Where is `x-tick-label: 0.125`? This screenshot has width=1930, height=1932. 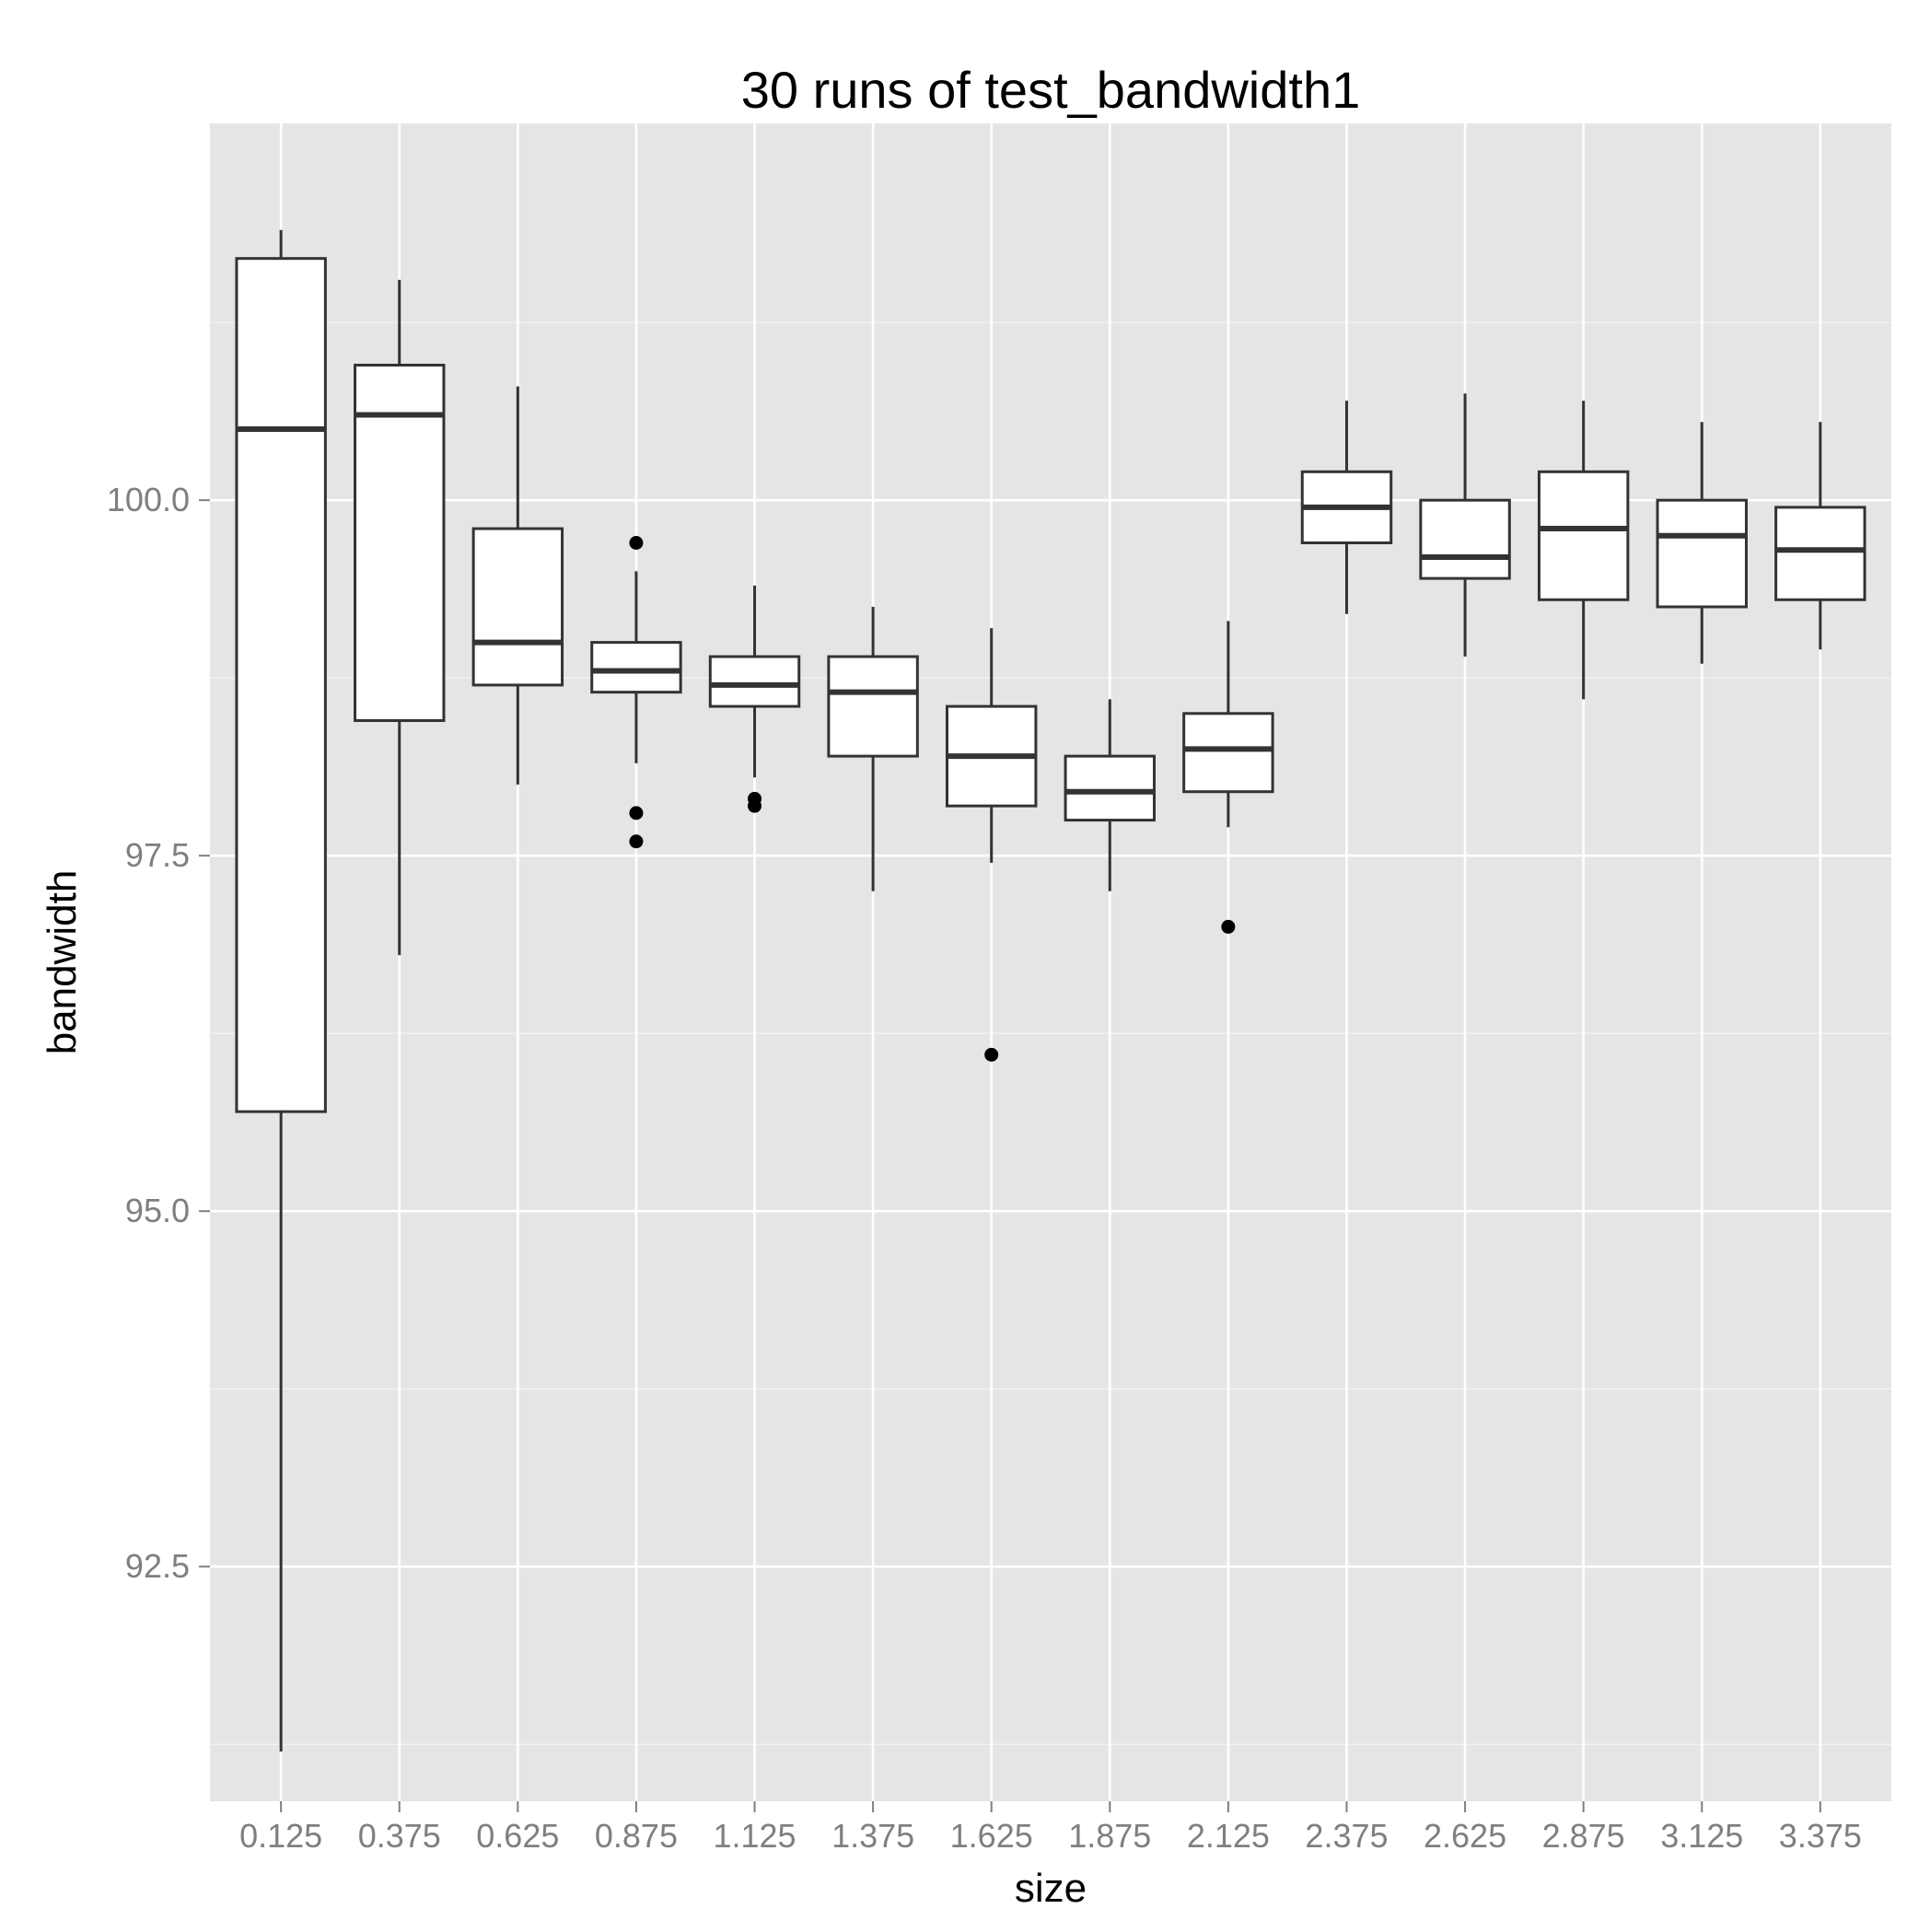 x-tick-label: 0.125 is located at coordinates (280, 1836).